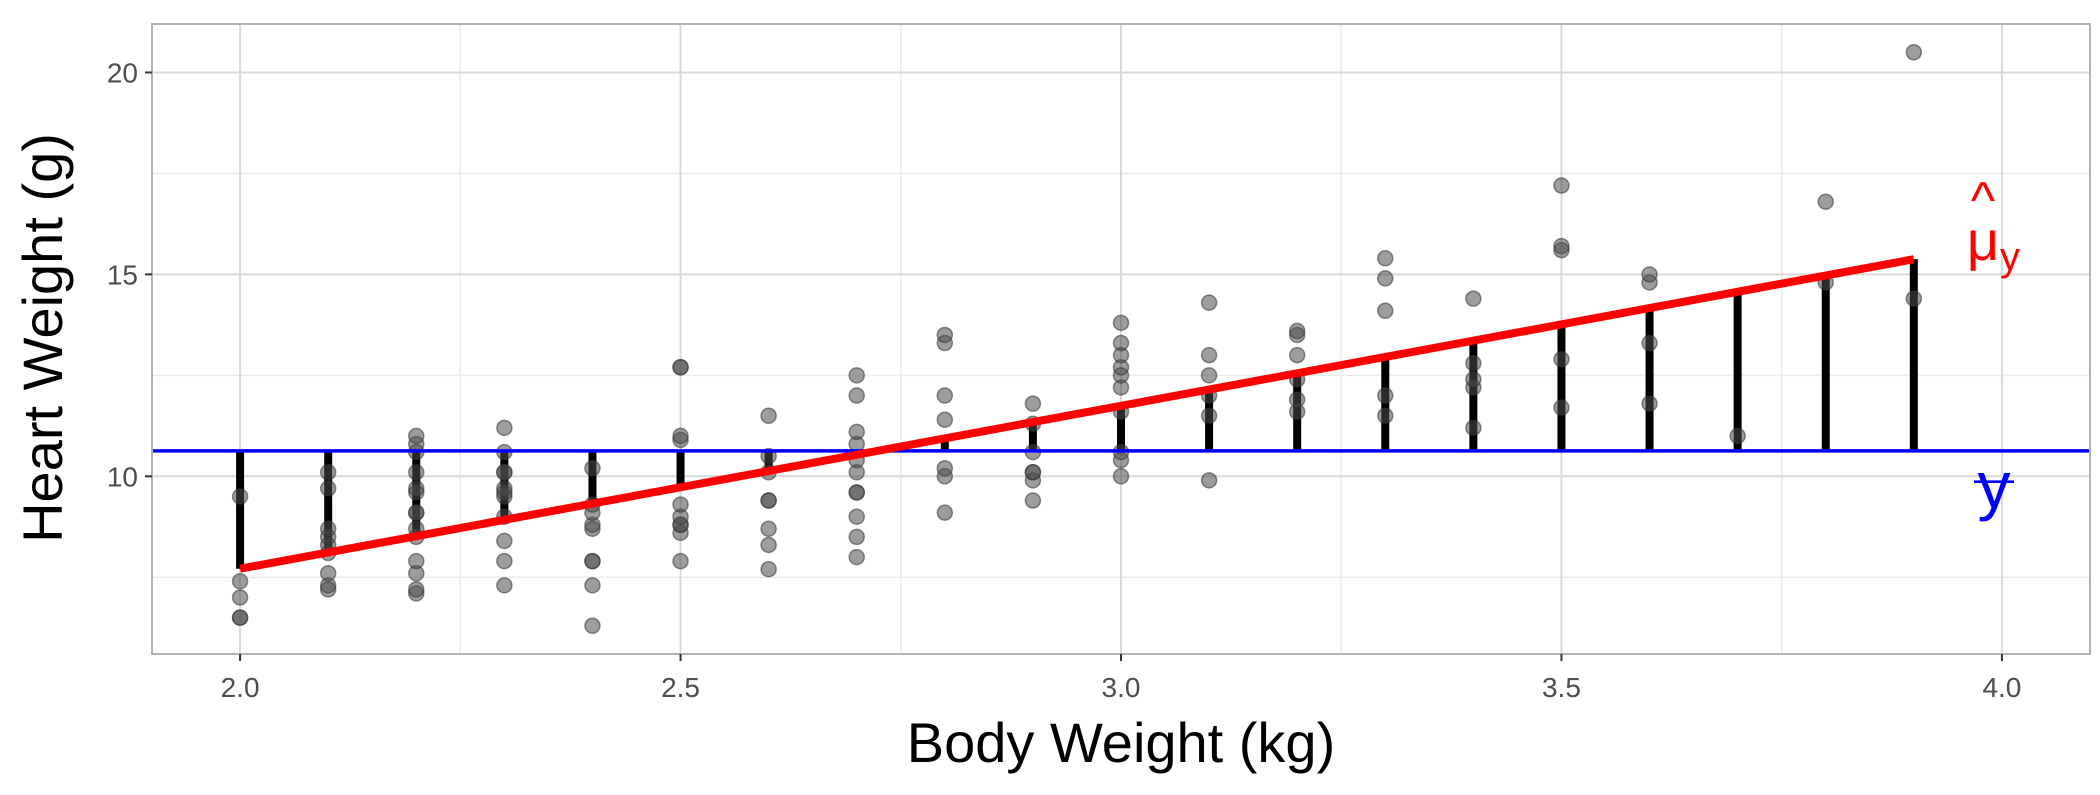 The height and width of the screenshot is (795, 2100). Describe the element at coordinates (122, 274) in the screenshot. I see `y-tick-label: 15` at that location.